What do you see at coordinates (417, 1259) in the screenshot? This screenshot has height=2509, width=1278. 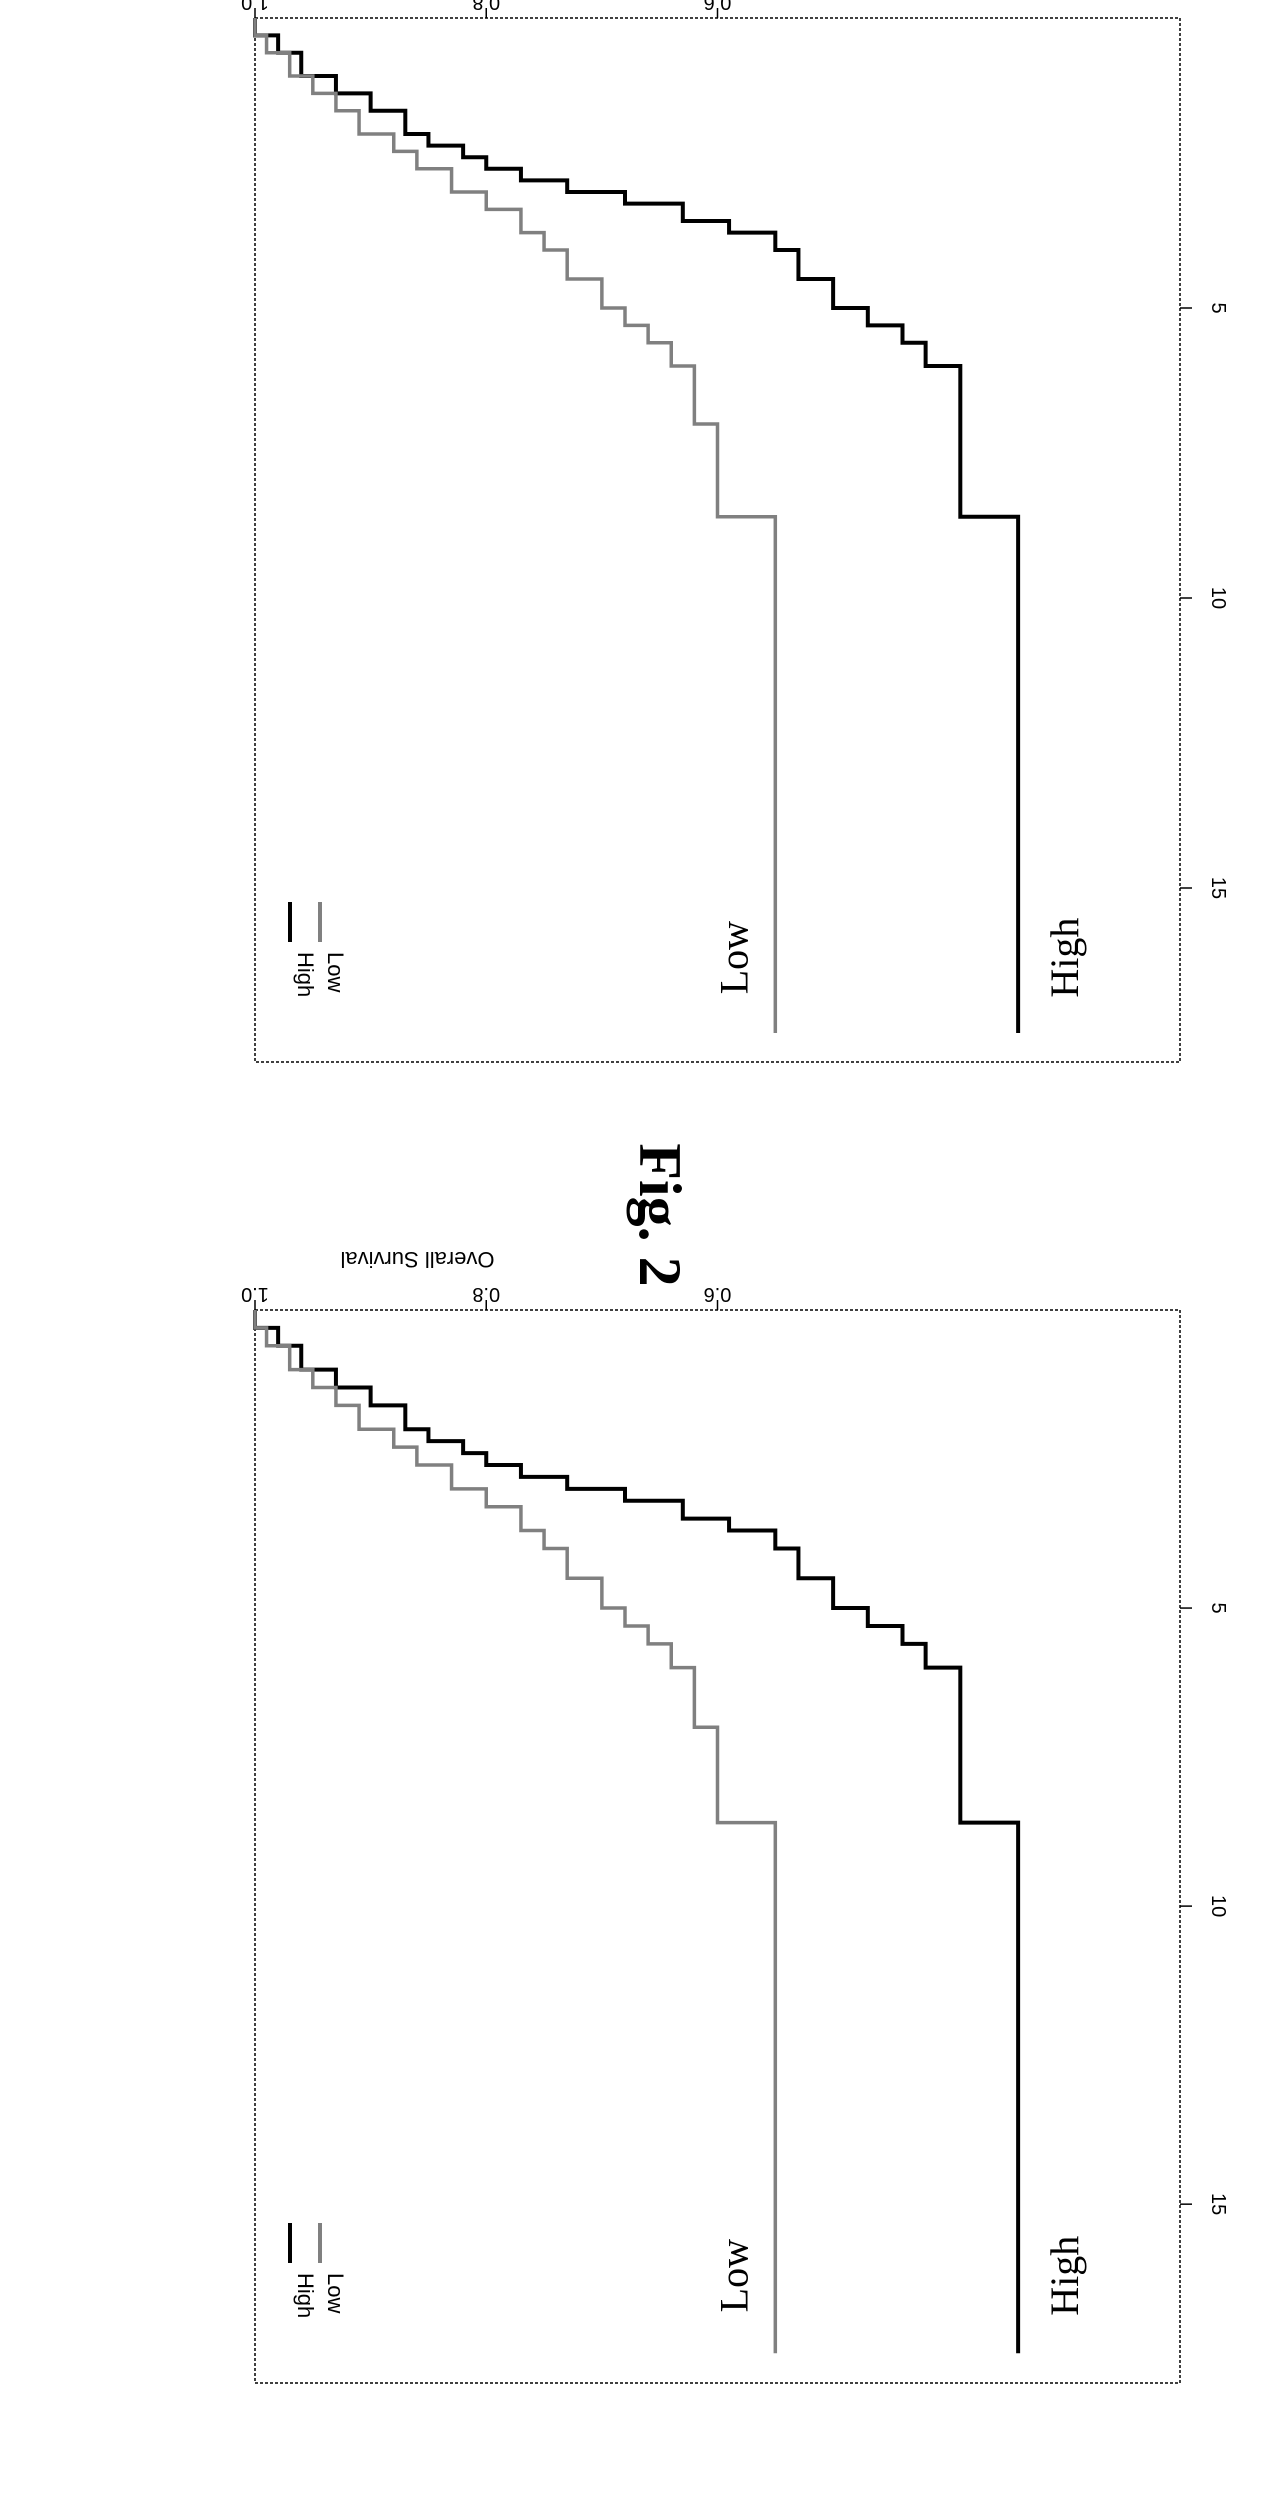 I see `y-axis-title: Overall Survival` at bounding box center [417, 1259].